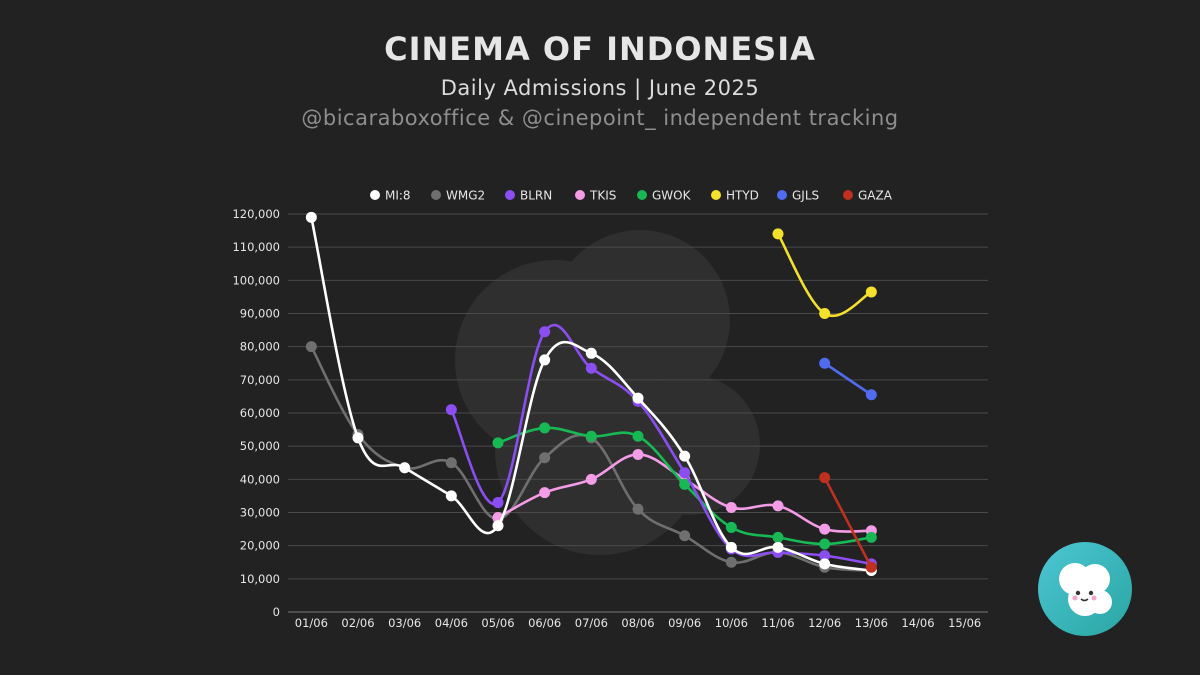 This screenshot has height=675, width=1200. Describe the element at coordinates (260, 314) in the screenshot. I see `y-tick-label: 90,000` at that location.